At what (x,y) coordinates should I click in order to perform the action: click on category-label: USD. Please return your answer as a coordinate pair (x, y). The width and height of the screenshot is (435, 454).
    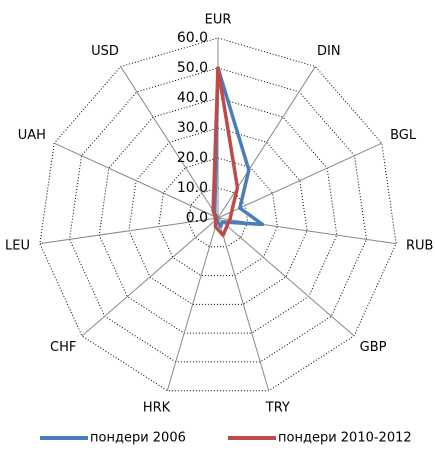
    Looking at the image, I should click on (105, 51).